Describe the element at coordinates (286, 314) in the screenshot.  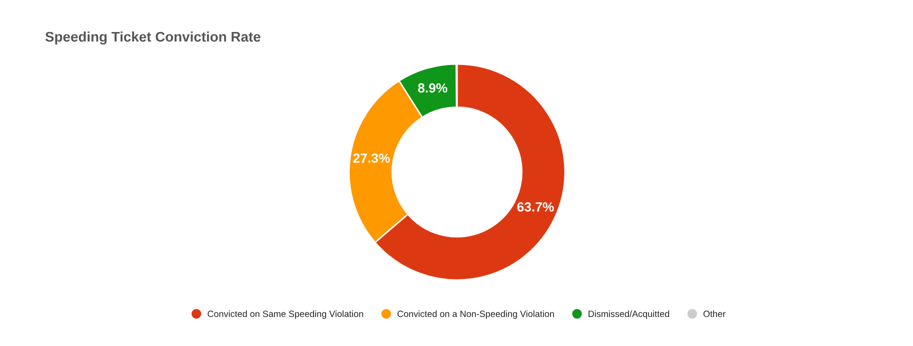
I see `legend-label: Convicted on Same Speeding Violation` at that location.